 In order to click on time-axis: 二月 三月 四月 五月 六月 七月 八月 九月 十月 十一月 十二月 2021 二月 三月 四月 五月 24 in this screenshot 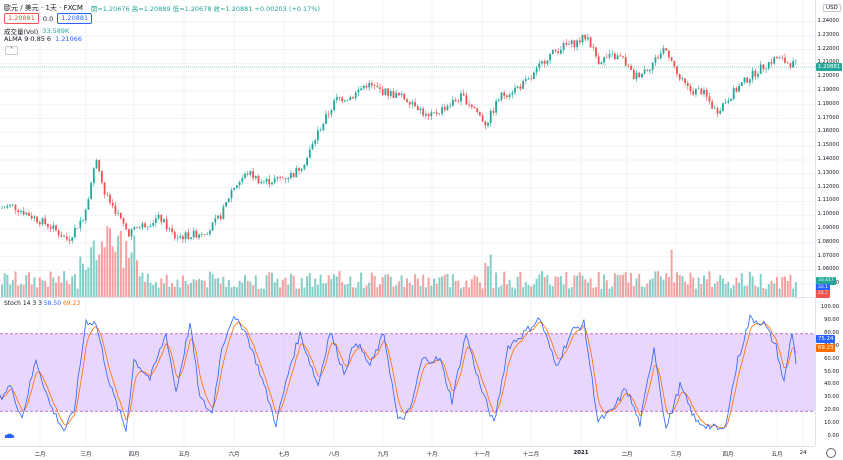, I will do `click(407, 453)`.